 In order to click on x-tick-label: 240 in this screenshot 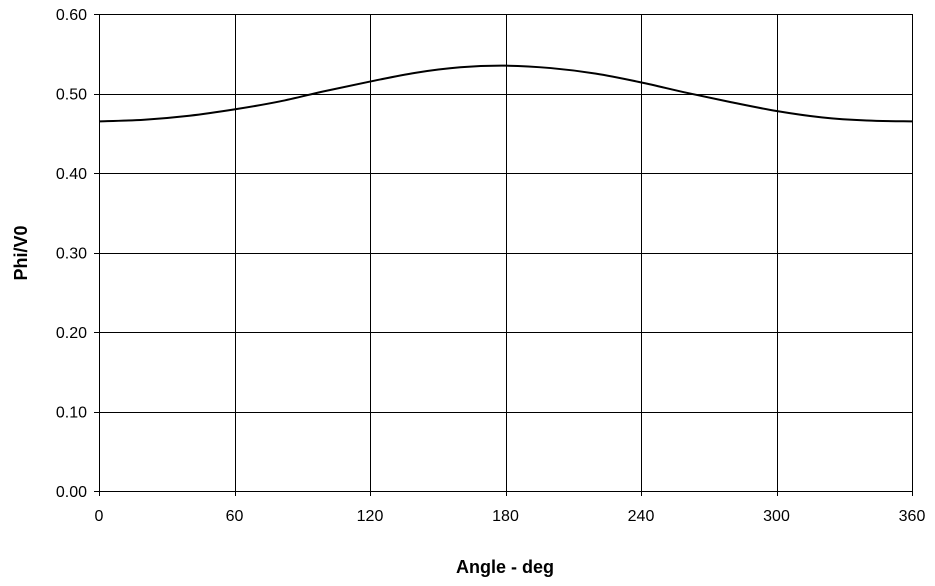, I will do `click(641, 516)`.